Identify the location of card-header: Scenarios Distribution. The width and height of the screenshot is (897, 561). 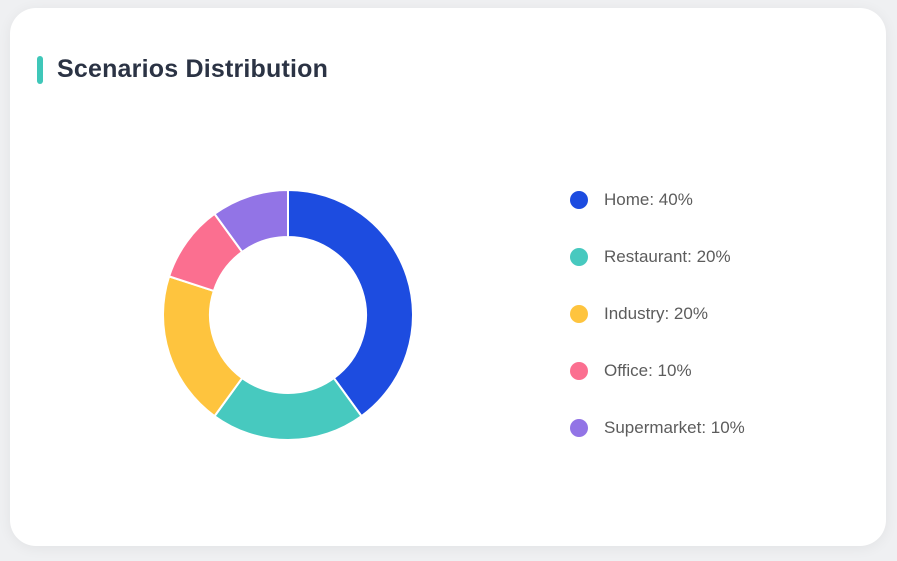
(182, 69).